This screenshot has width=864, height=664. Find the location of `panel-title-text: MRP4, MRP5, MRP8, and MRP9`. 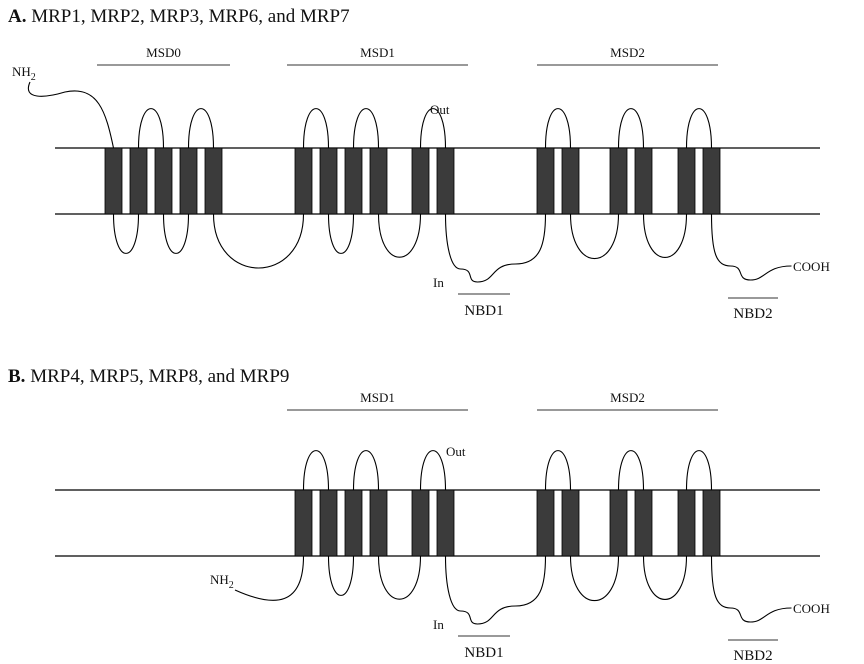

panel-title-text: MRP4, MRP5, MRP8, and MRP9 is located at coordinates (159, 376).